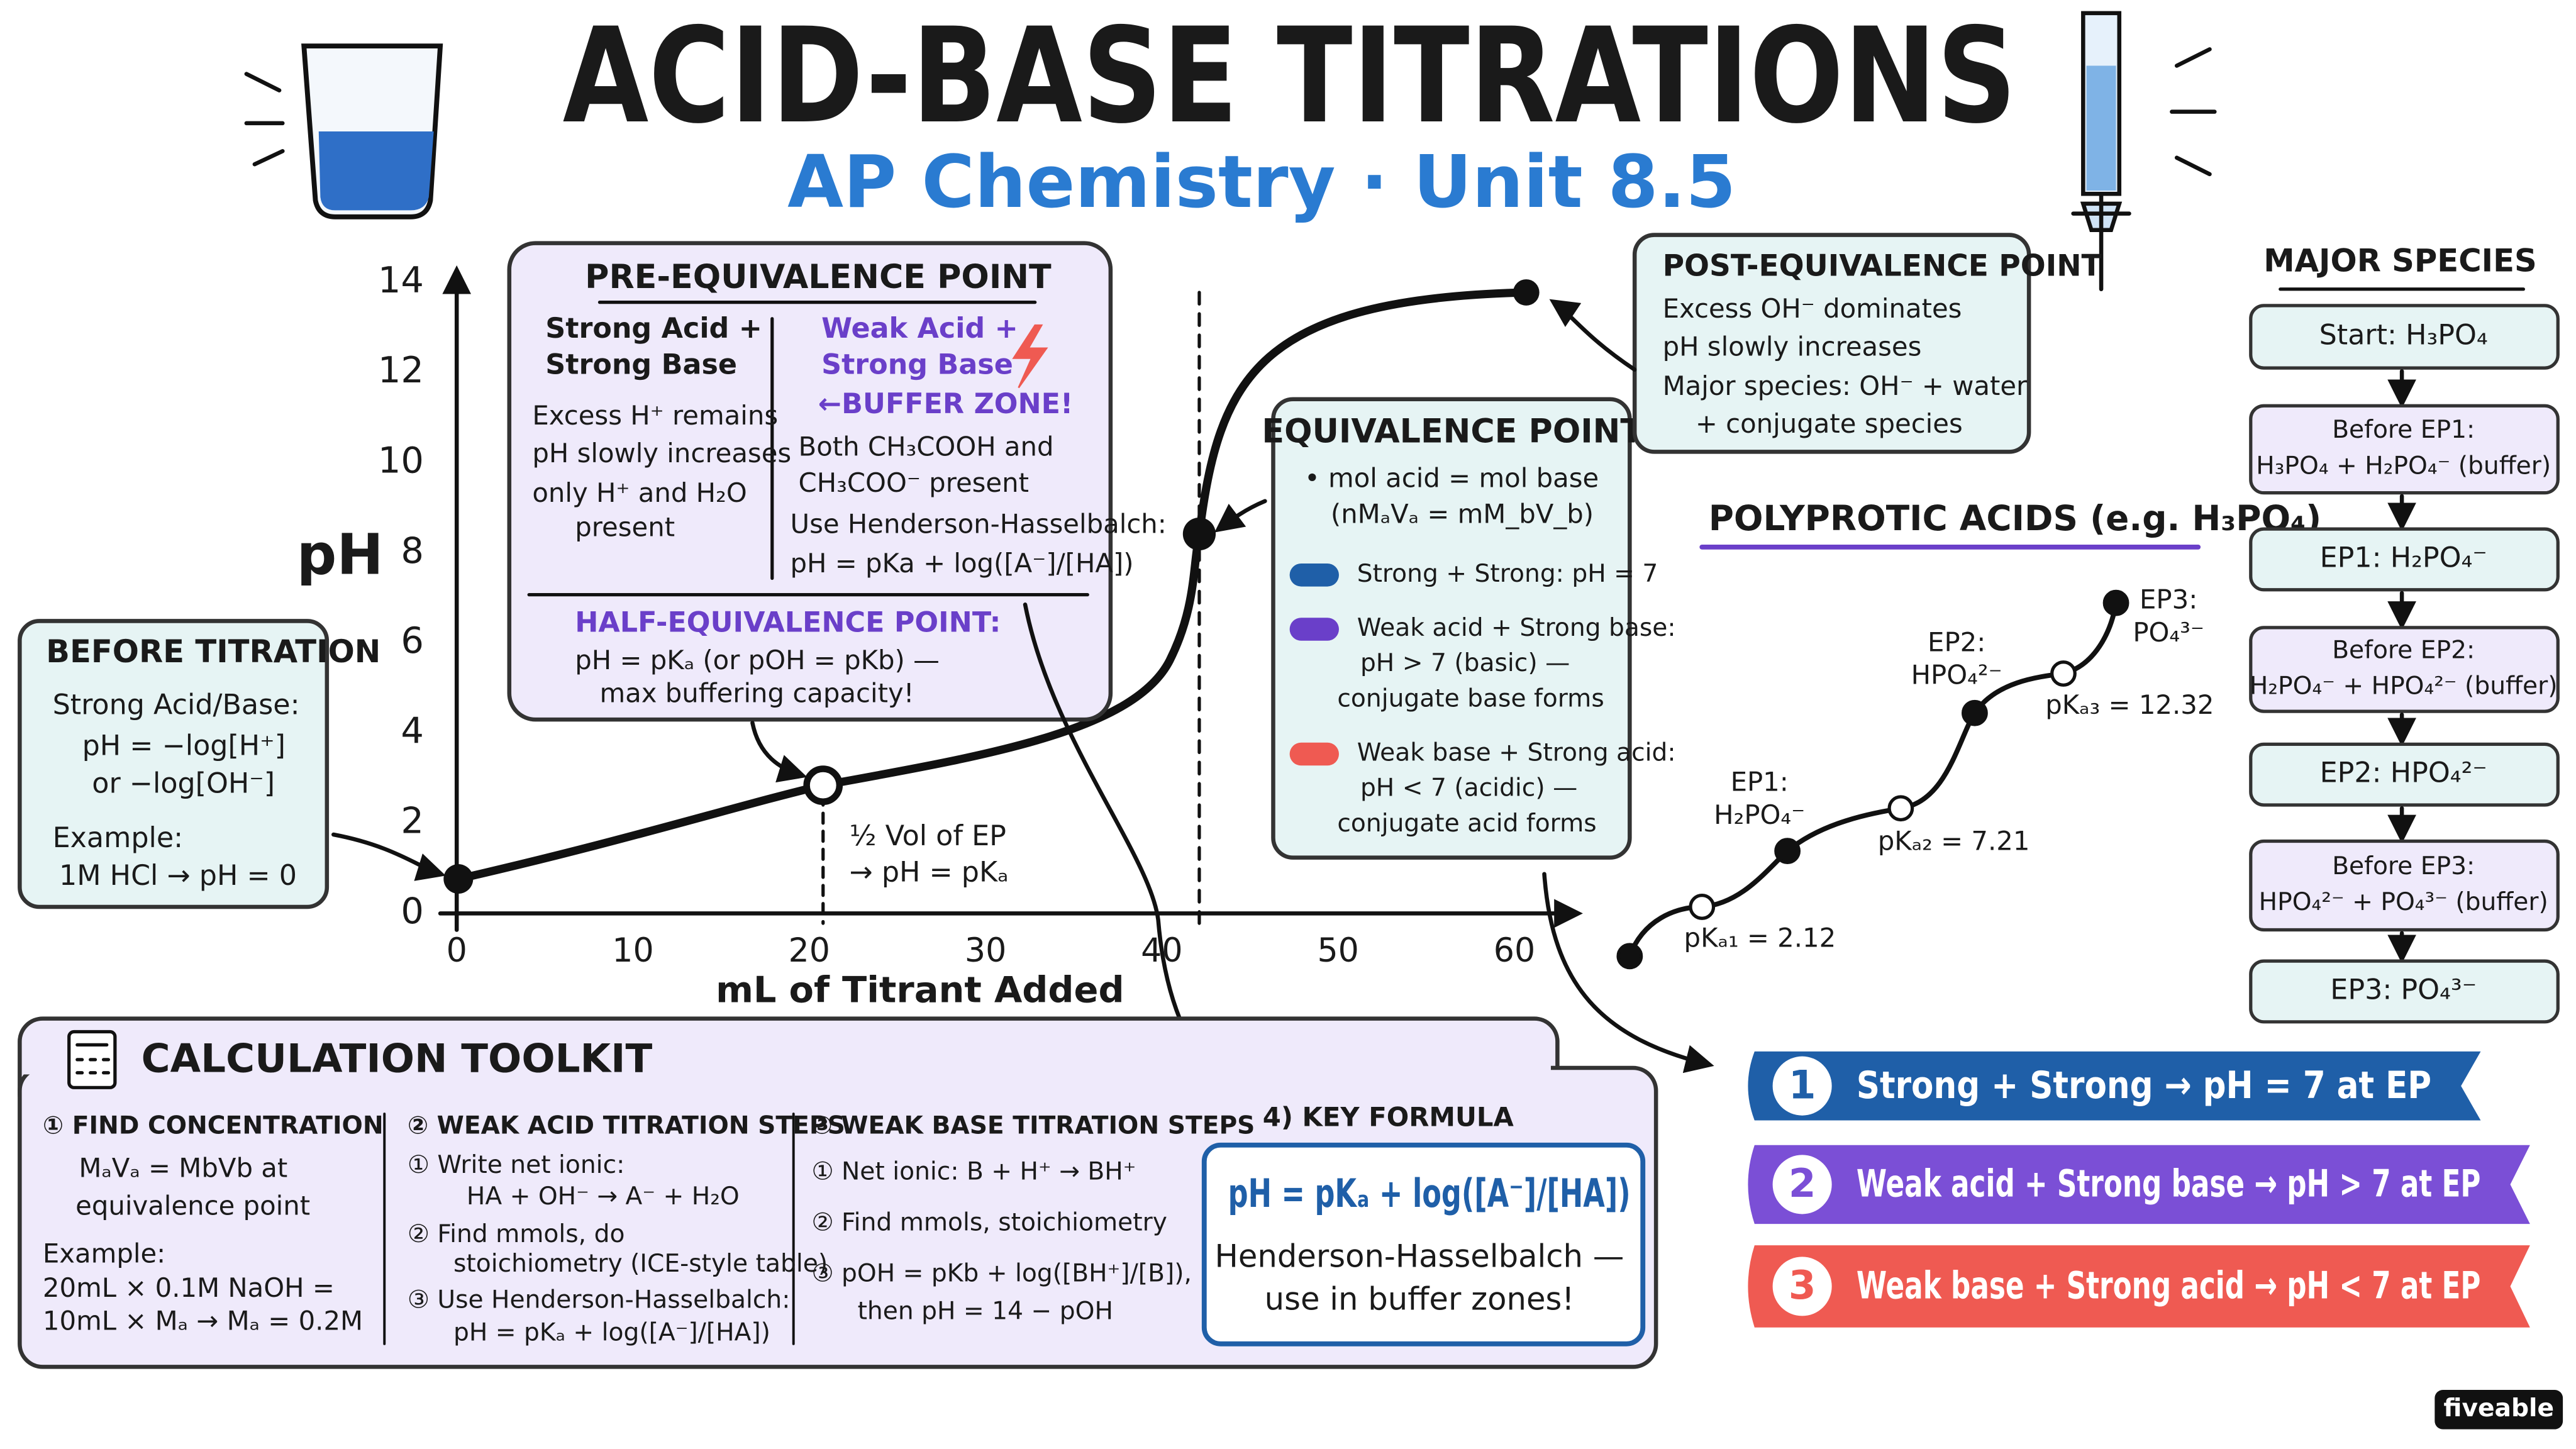 Image resolution: width=2576 pixels, height=1449 pixels. What do you see at coordinates (914, 482) in the screenshot?
I see `pre-right-line: CH₃COO⁻ present` at bounding box center [914, 482].